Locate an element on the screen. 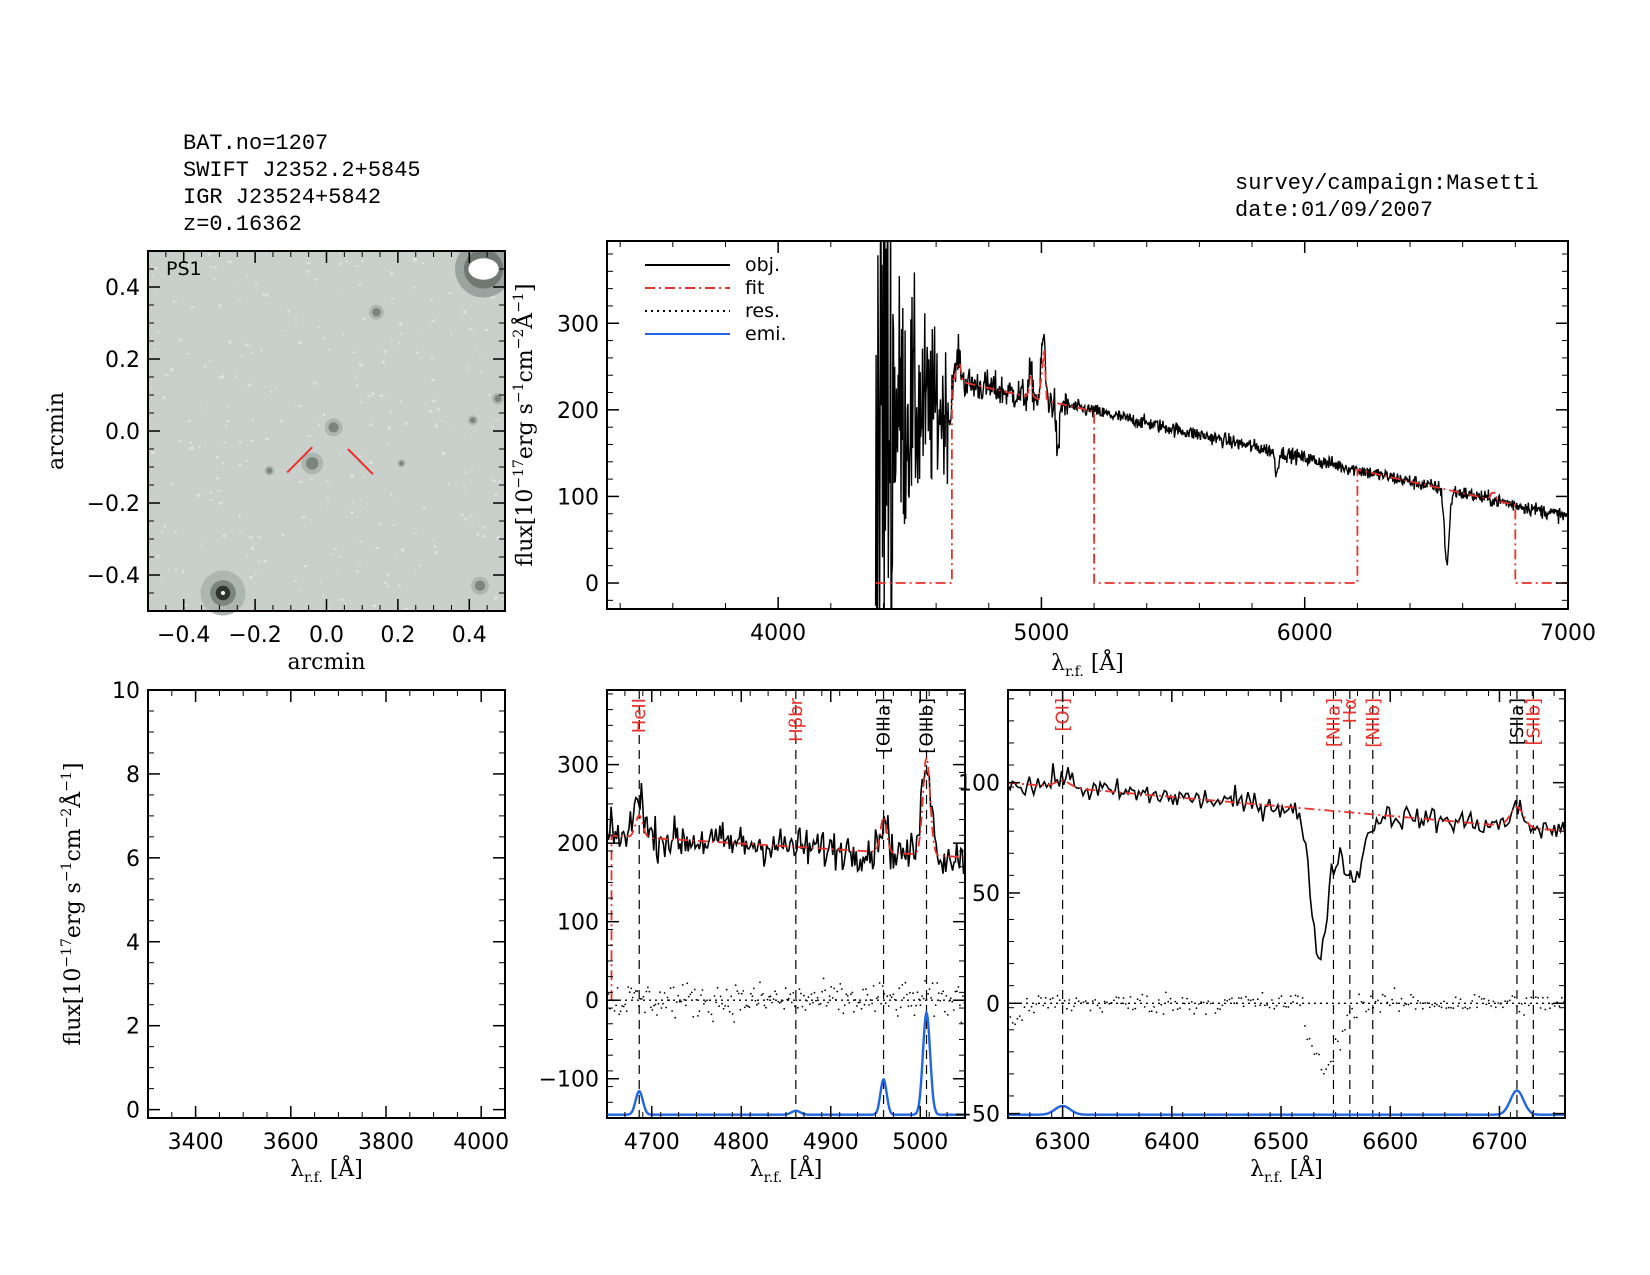  legend-label-3: emi. is located at coordinates (766, 334).